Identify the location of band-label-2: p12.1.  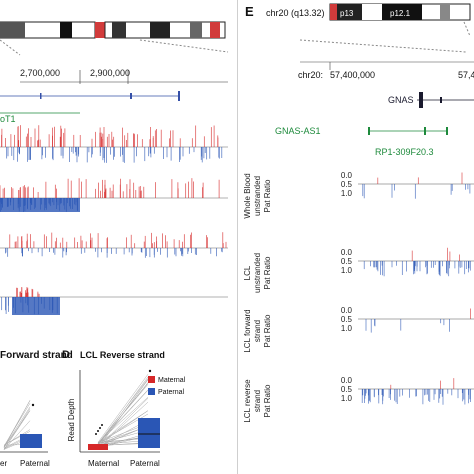
(400, 13).